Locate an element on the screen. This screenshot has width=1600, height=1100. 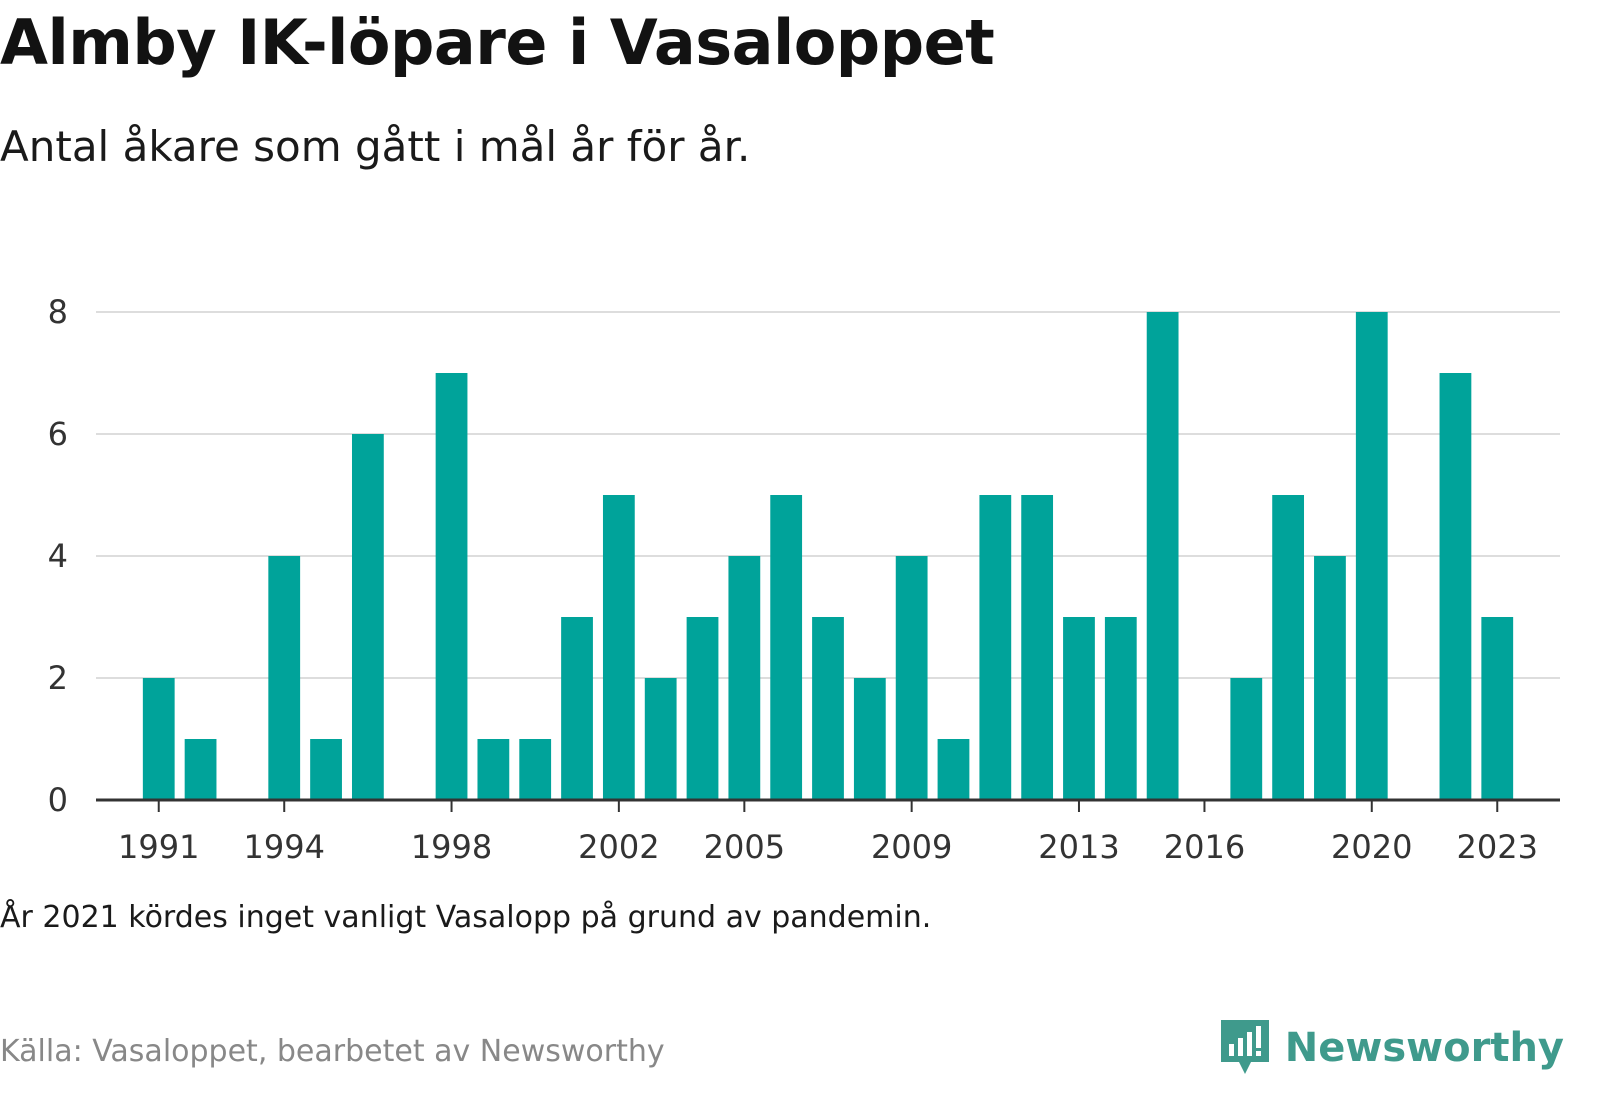
x-tick-label: 1991 is located at coordinates (158, 847).